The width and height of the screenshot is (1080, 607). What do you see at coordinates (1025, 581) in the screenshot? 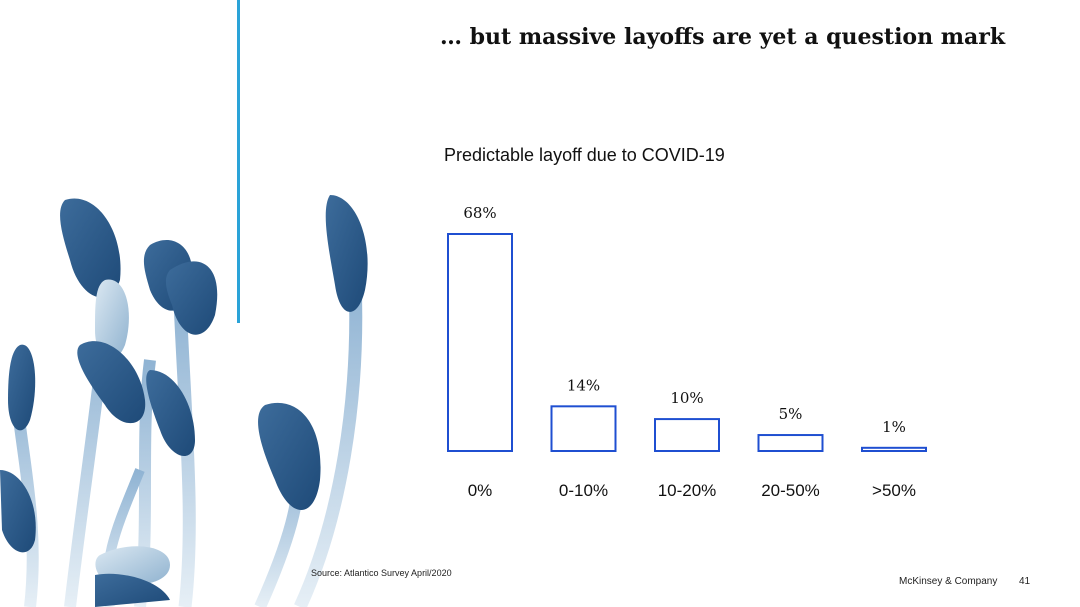
I see `page-number: 41` at bounding box center [1025, 581].